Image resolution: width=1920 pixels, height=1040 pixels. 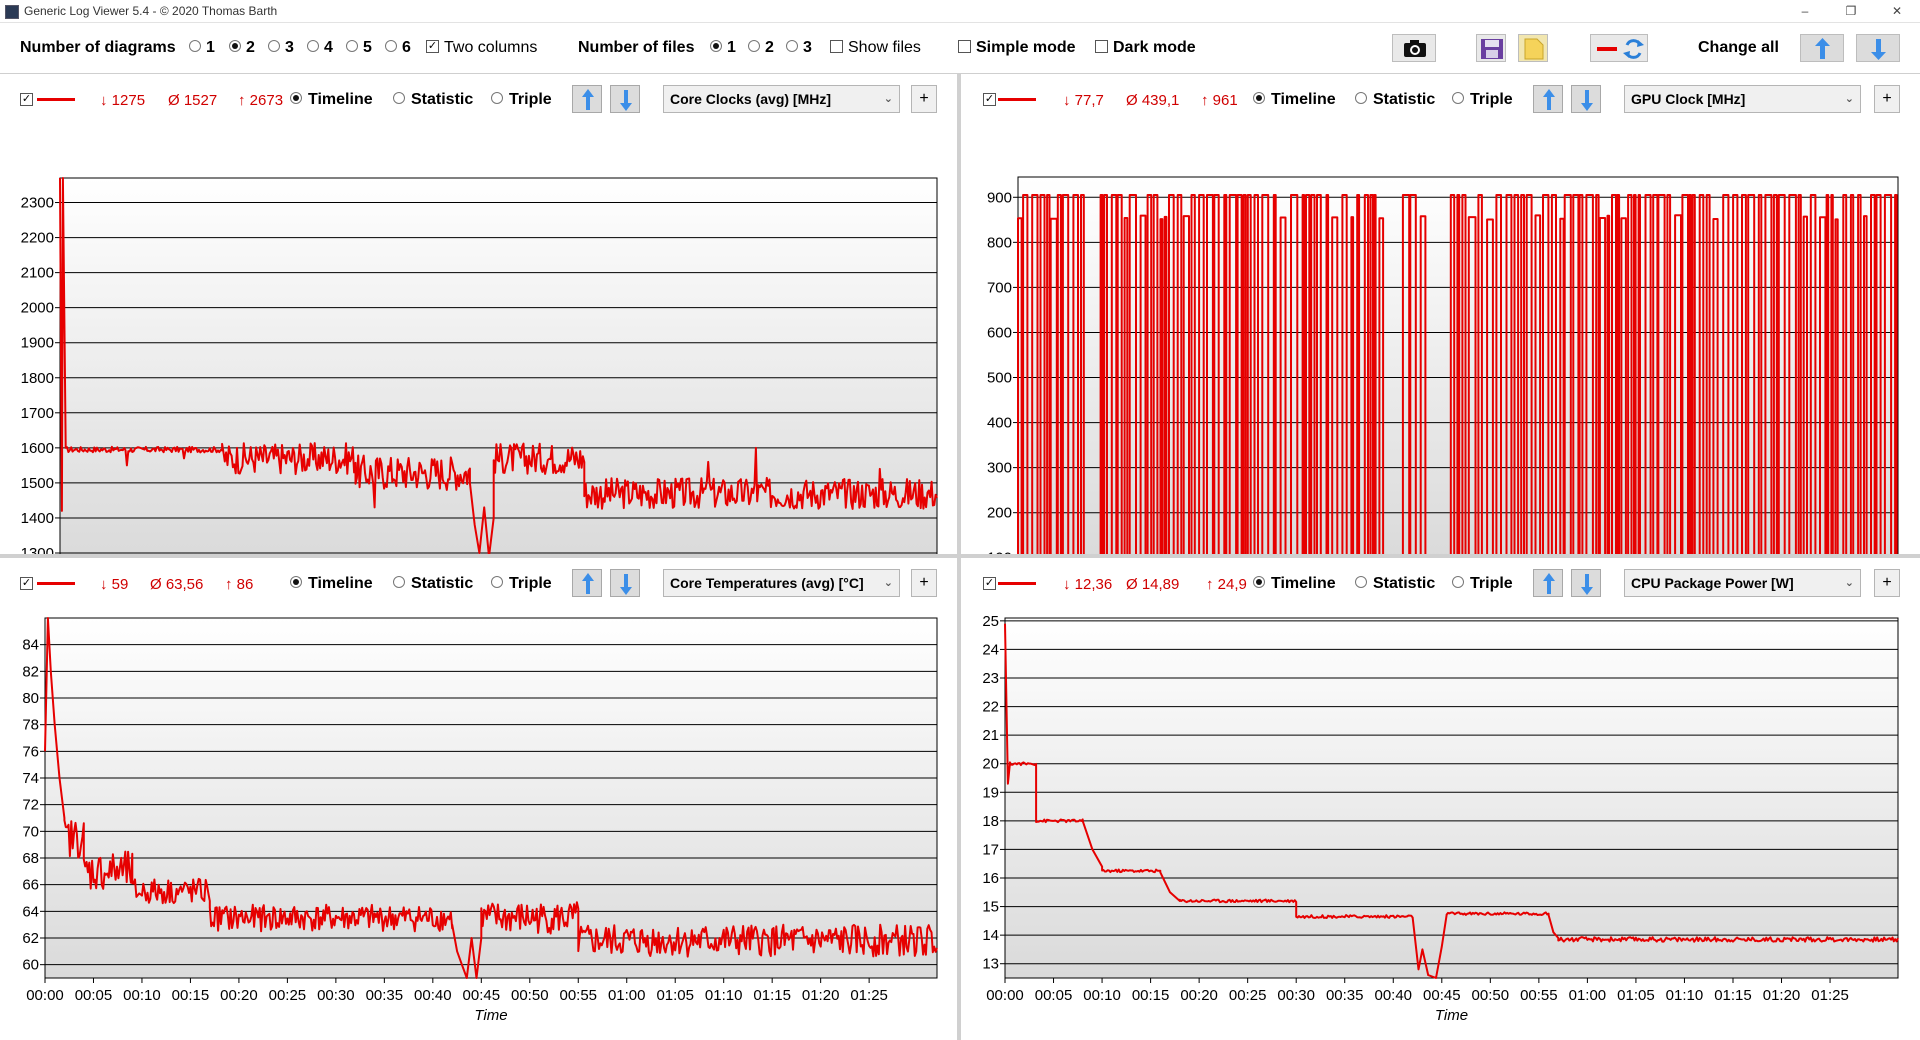 I want to click on show-files-check-icon, so click(x=836, y=46).